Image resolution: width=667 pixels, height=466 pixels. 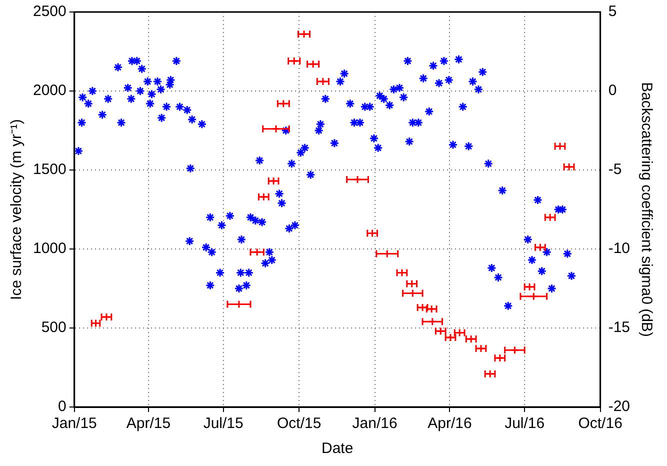 I want to click on y2-tick-label: -5, so click(x=615, y=169).